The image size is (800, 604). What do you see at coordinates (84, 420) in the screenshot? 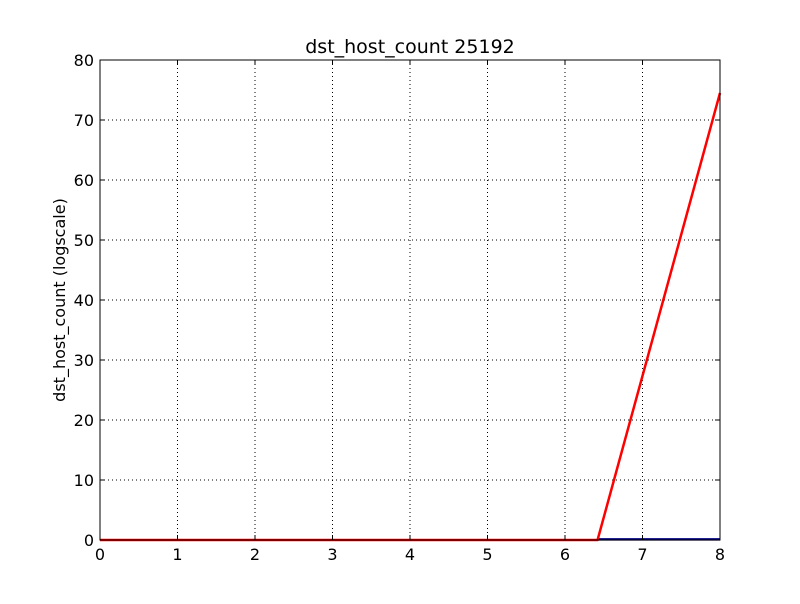
I see `y-tick-label: 20` at bounding box center [84, 420].